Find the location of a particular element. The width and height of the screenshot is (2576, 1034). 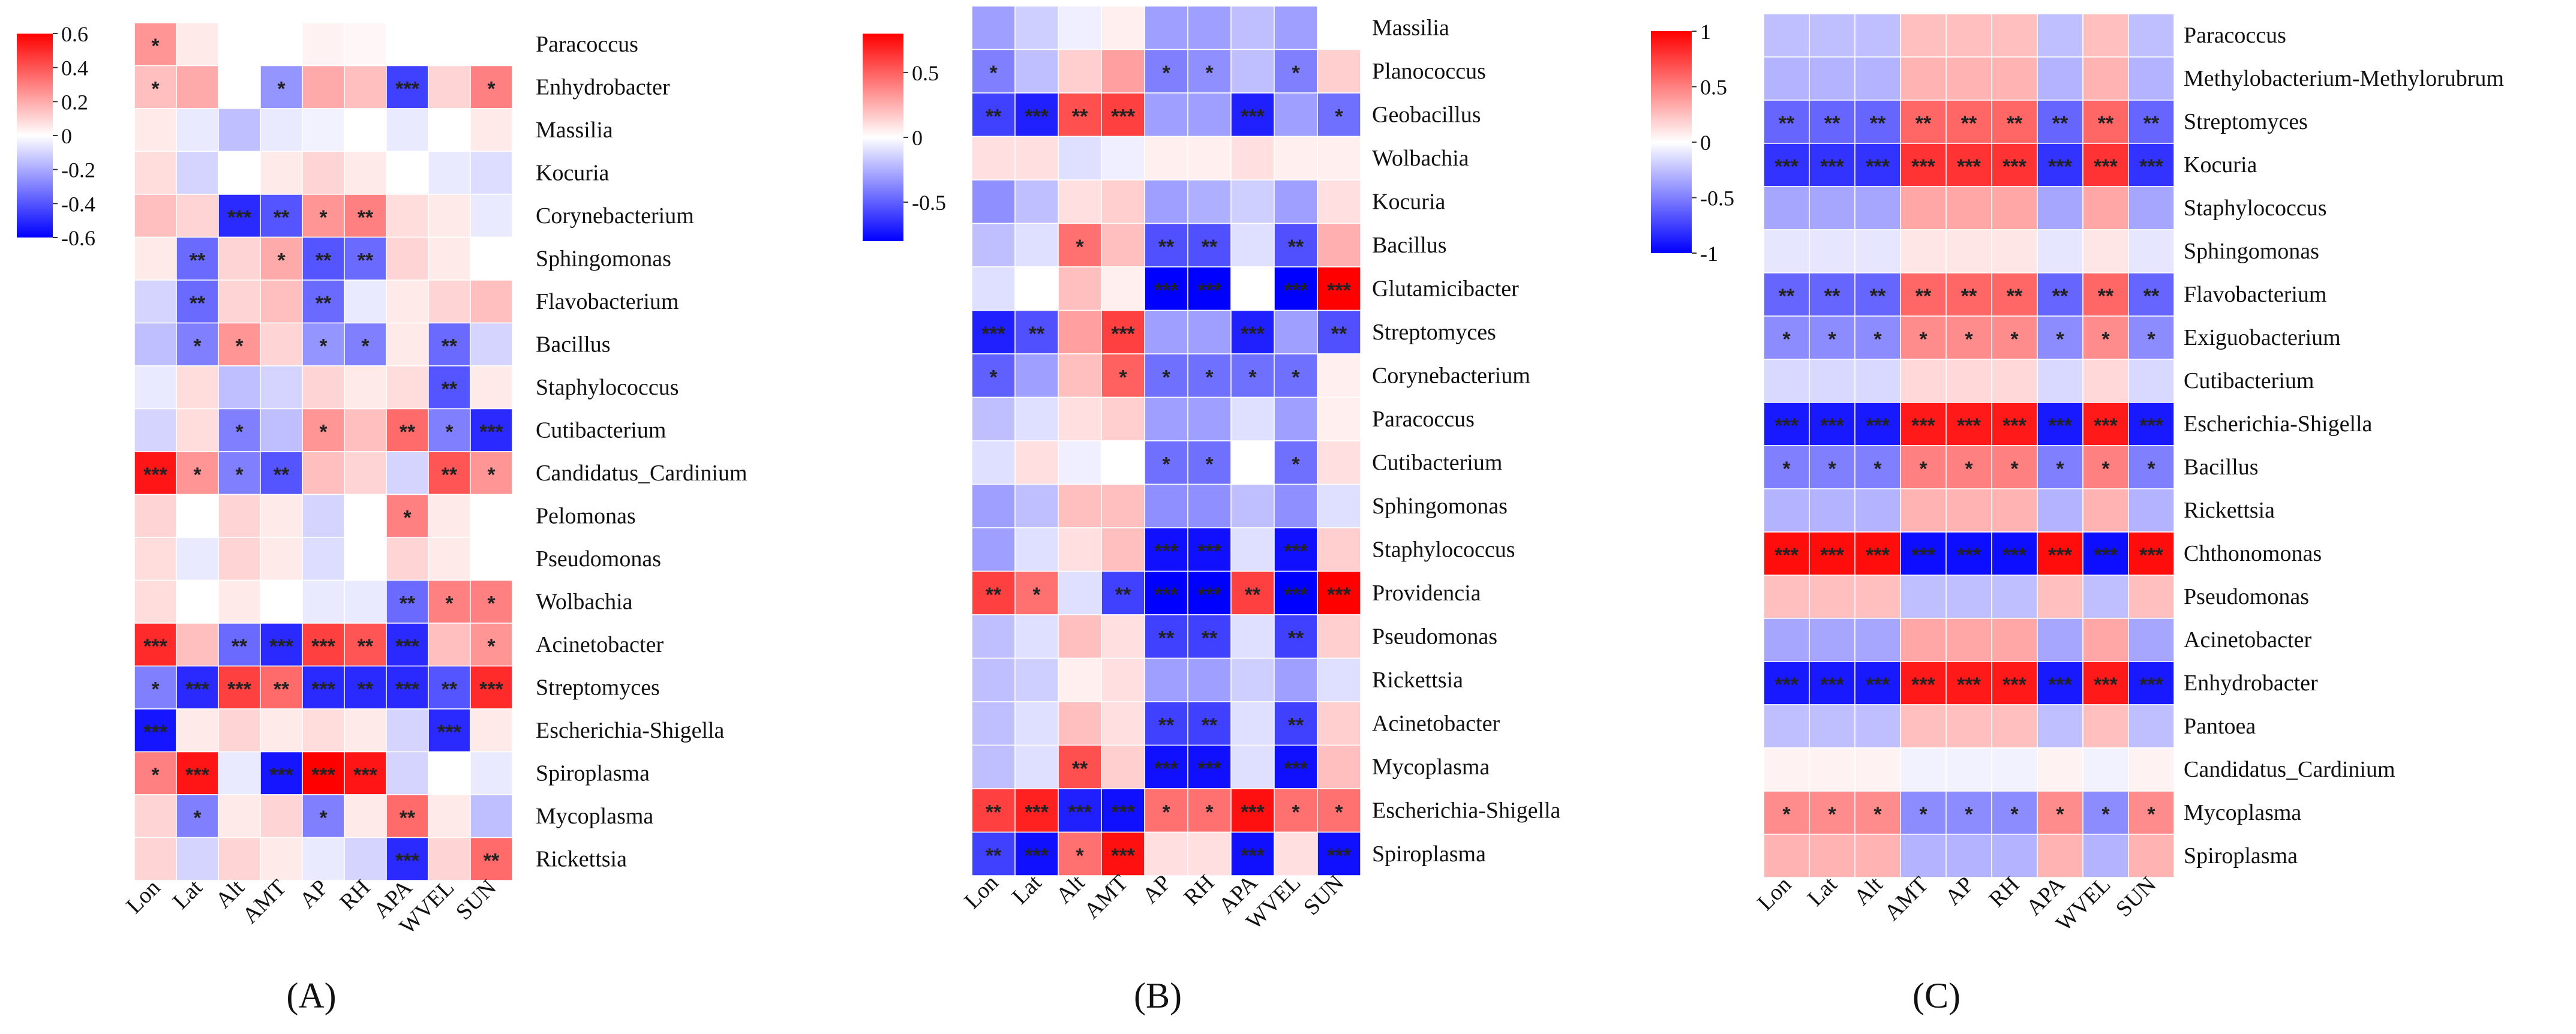

row-label: Kocuria is located at coordinates (1409, 201).